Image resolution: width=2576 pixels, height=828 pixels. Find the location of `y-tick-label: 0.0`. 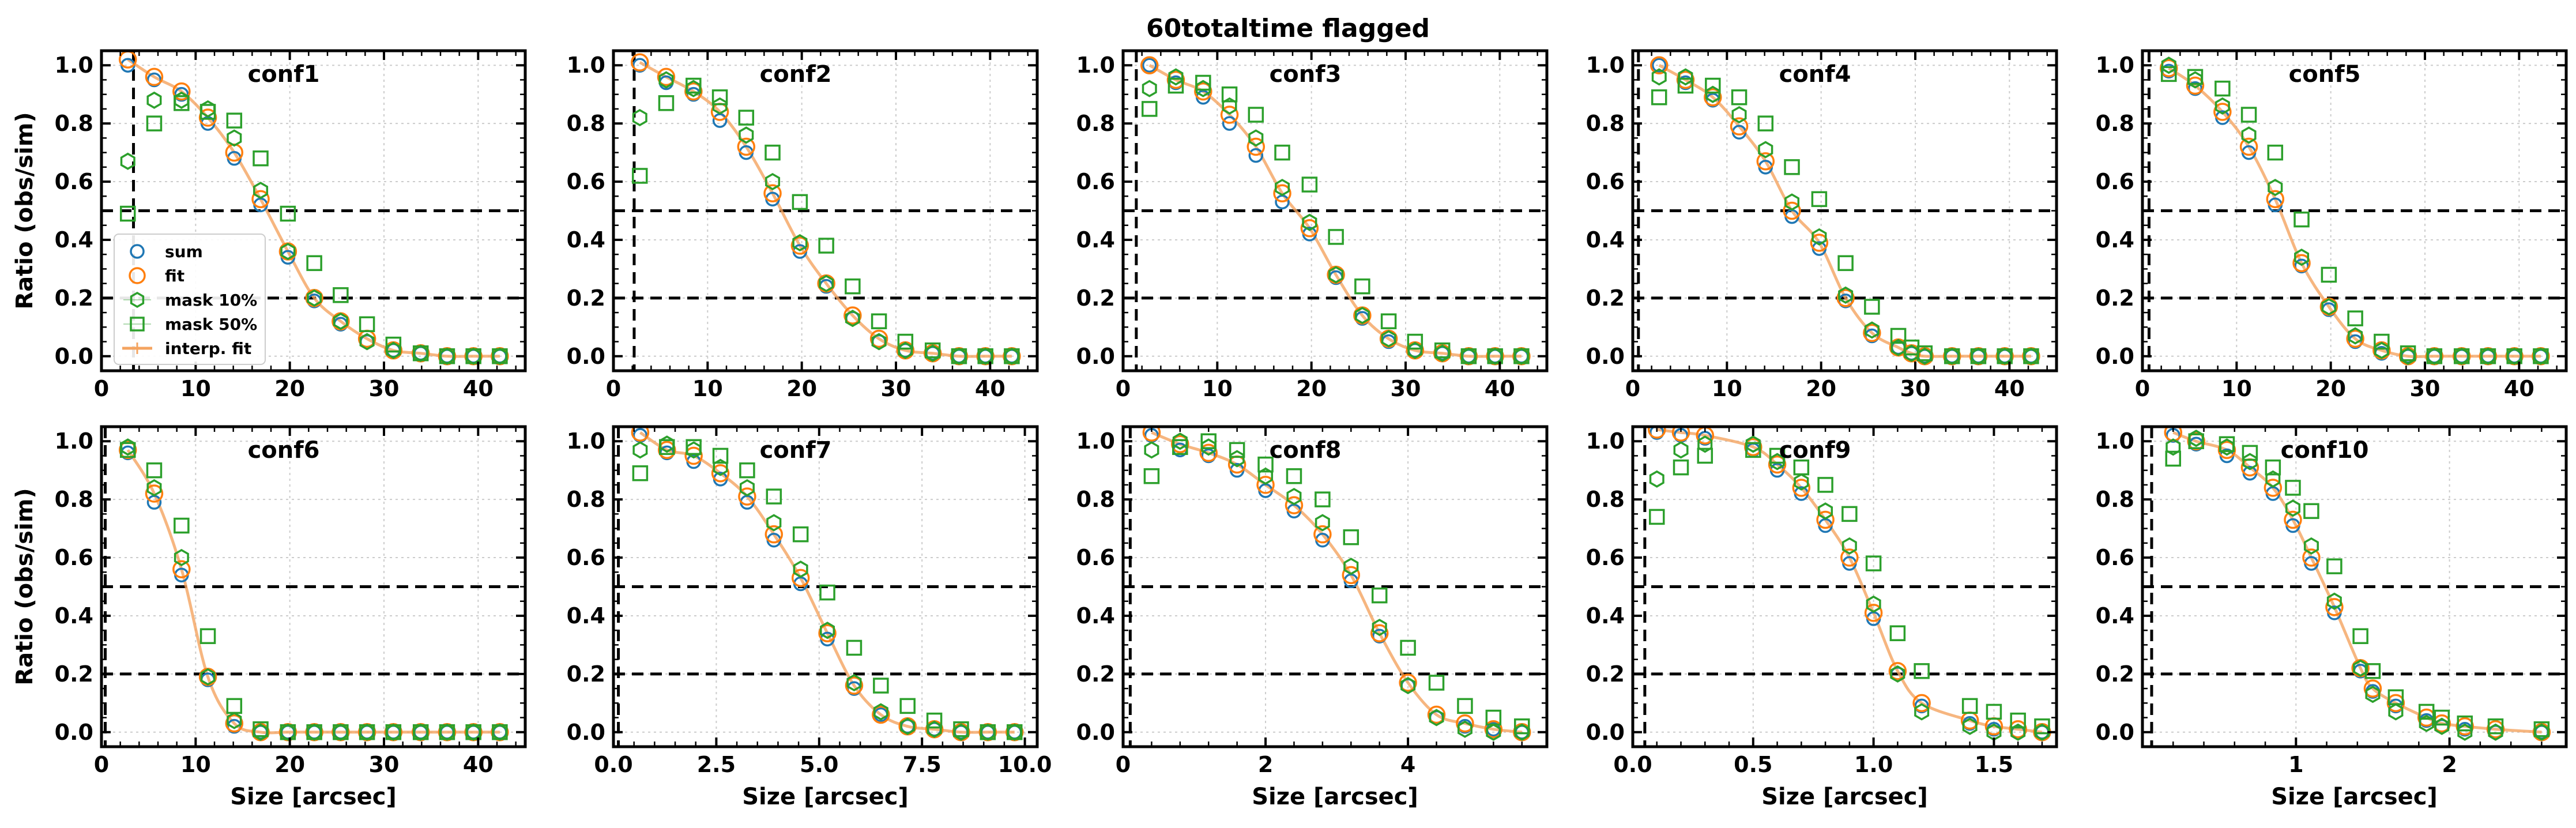

y-tick-label: 0.0 is located at coordinates (1605, 356).